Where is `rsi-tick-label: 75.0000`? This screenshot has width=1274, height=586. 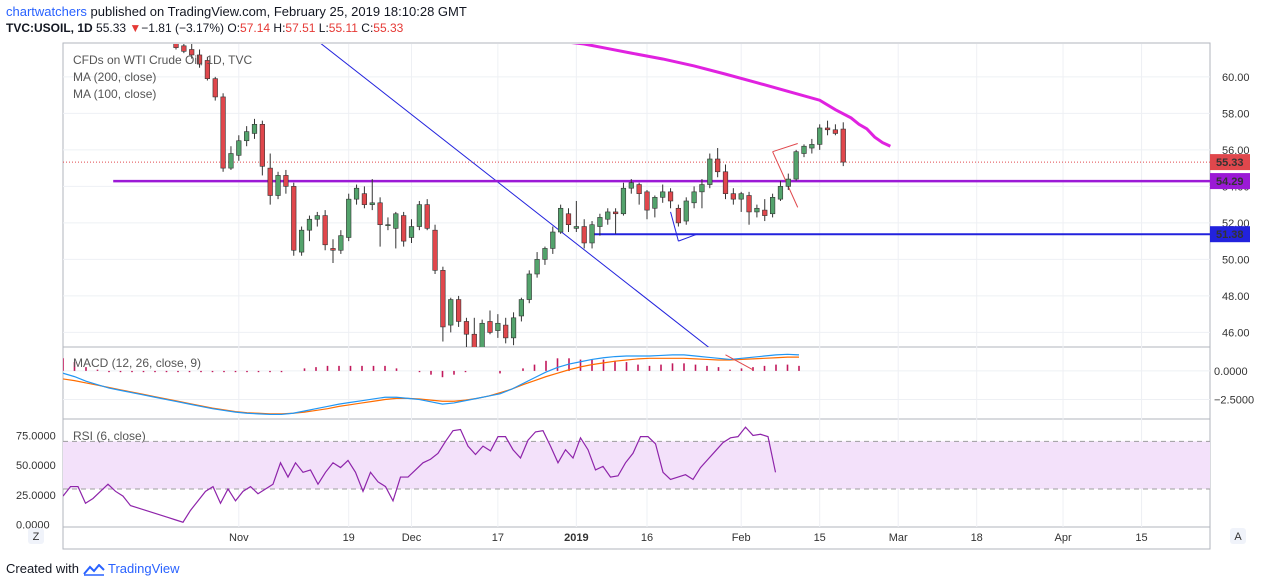 rsi-tick-label: 75.0000 is located at coordinates (36, 436).